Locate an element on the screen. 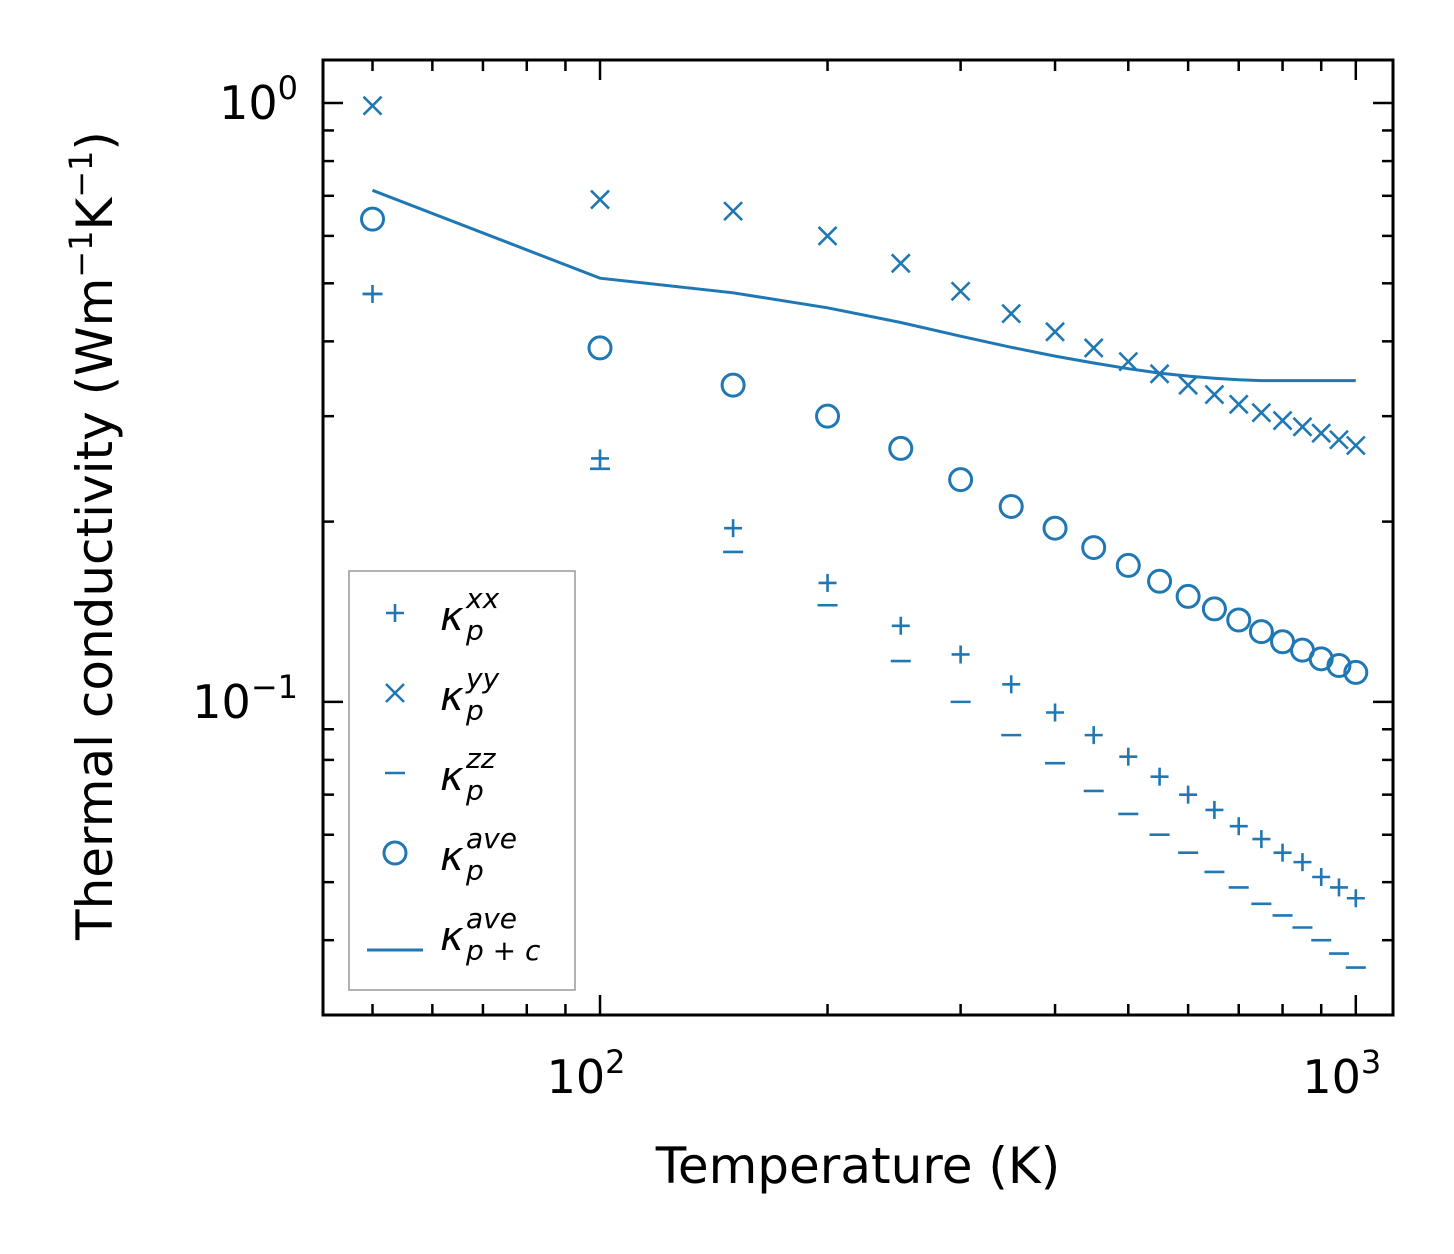 The width and height of the screenshot is (1454, 1254). y-tick-label: 10⁰ is located at coordinates (258, 99).